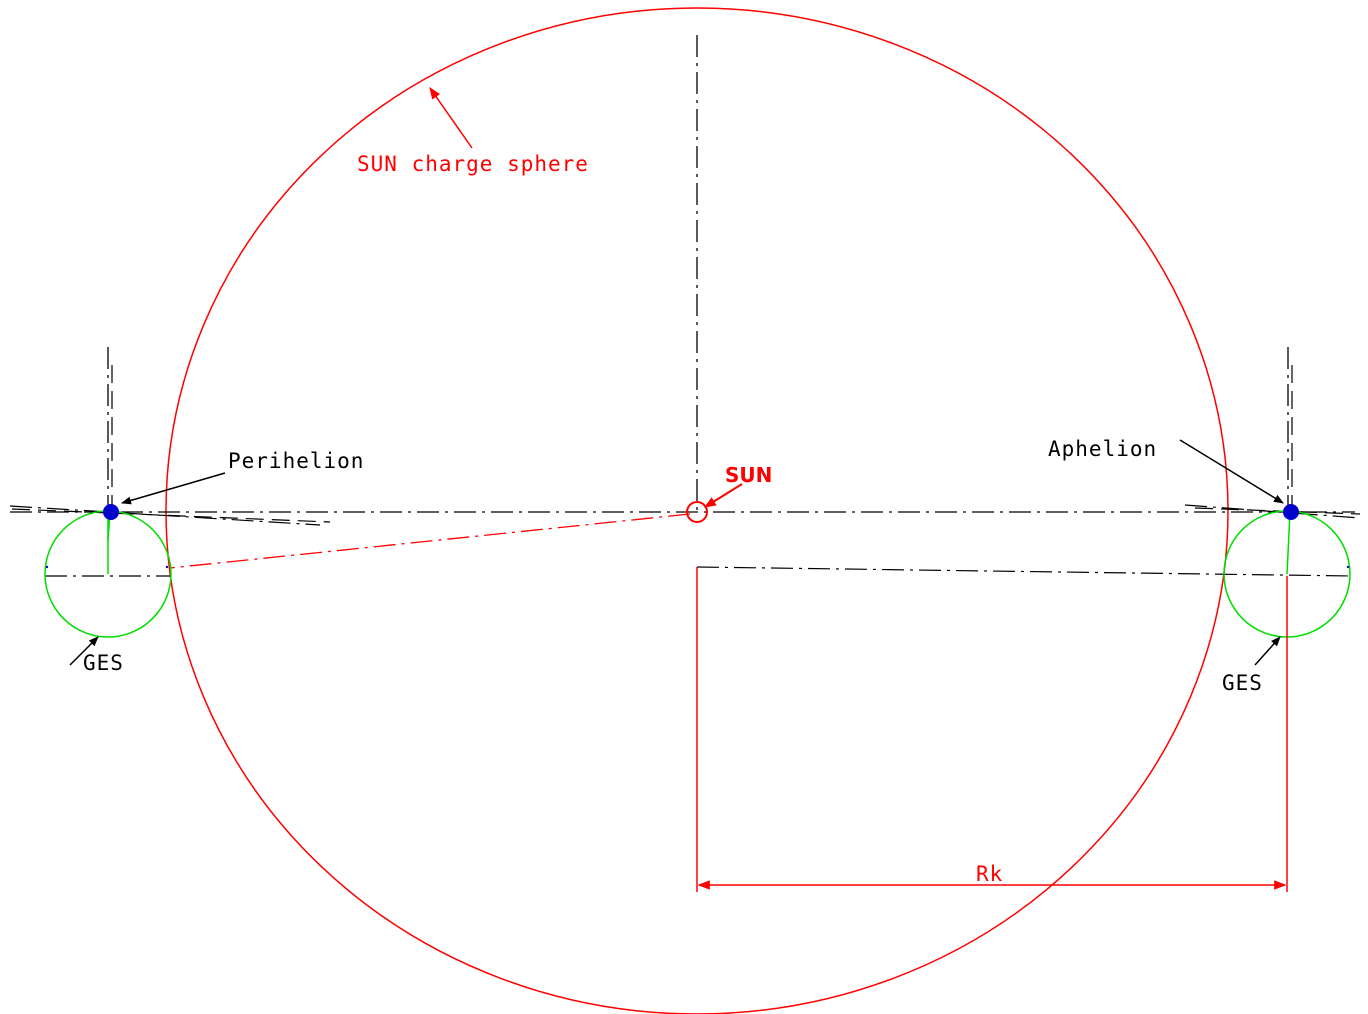 The height and width of the screenshot is (1014, 1368). I want to click on sun-circle, so click(697, 512).